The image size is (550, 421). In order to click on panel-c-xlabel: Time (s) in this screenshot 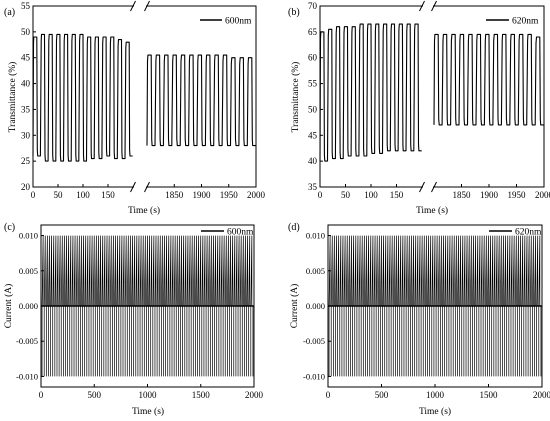, I will do `click(148, 411)`.